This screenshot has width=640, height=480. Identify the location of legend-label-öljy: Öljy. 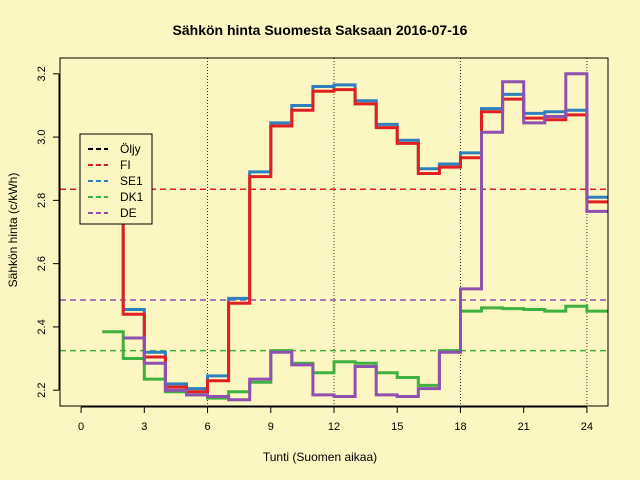
(130, 149).